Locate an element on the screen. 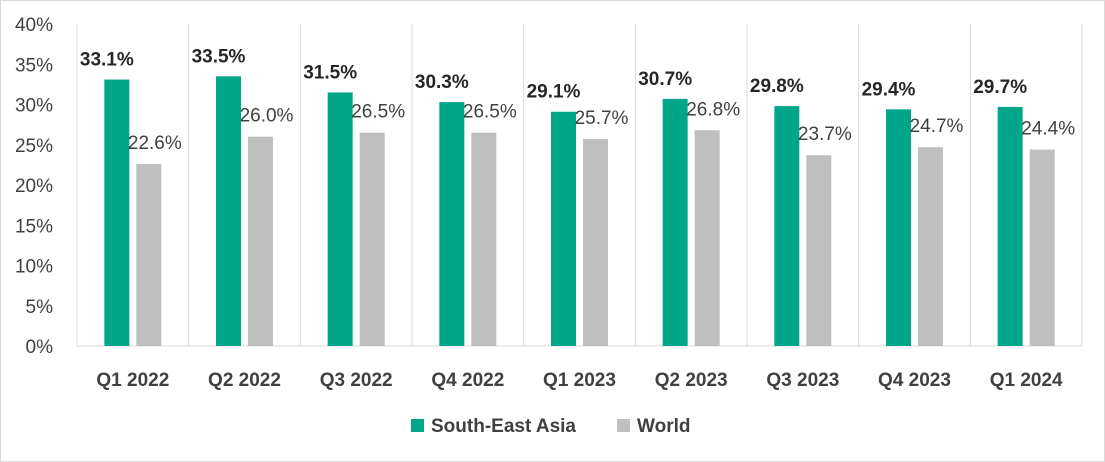 This screenshot has height=462, width=1105. data-label-south-east-asia: 29.7% is located at coordinates (1000, 87).